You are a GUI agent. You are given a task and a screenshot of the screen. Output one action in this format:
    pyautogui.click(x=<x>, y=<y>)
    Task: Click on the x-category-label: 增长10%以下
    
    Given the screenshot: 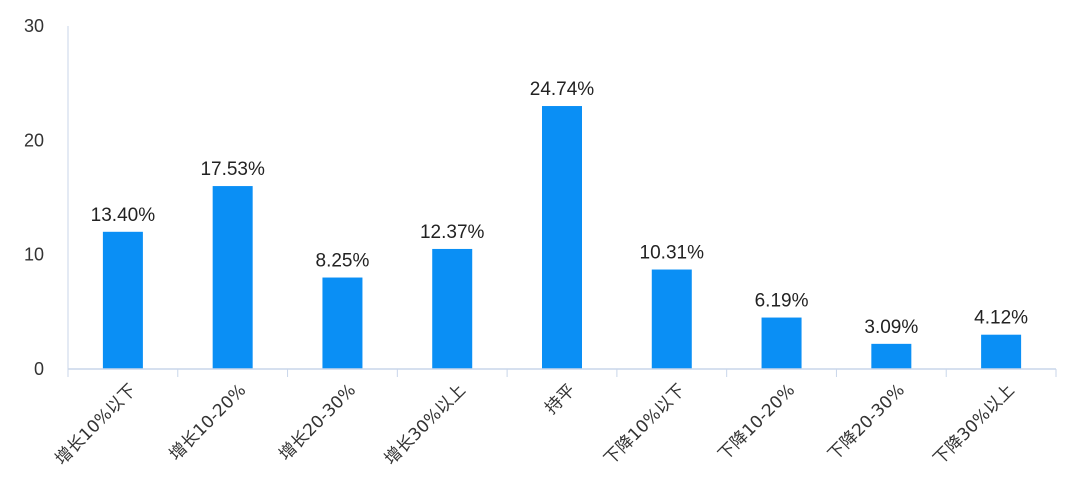 What is the action you would take?
    pyautogui.click(x=95, y=424)
    